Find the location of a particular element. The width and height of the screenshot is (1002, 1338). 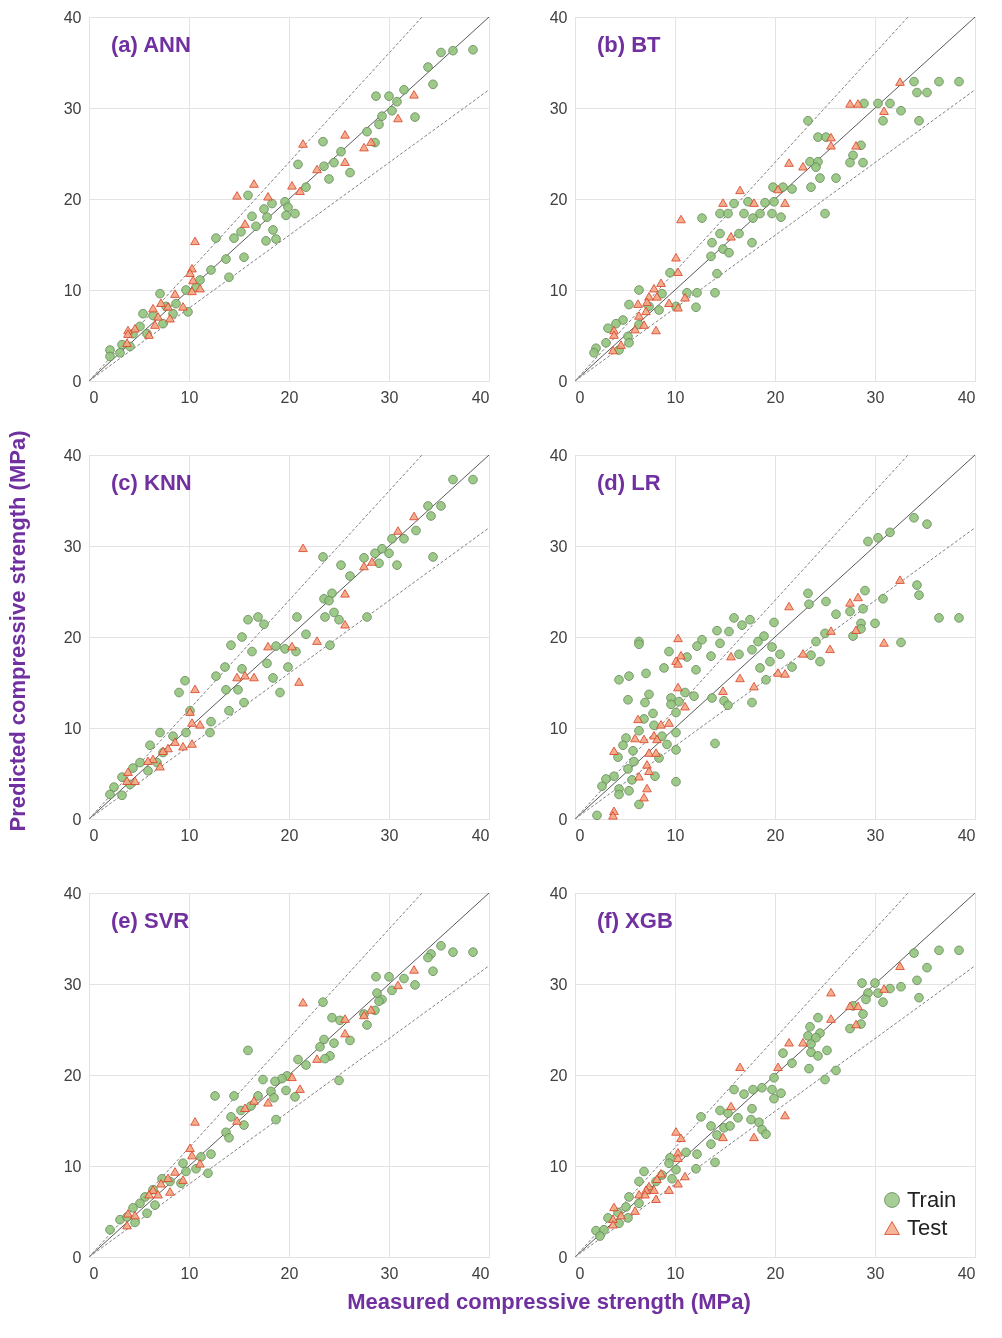

text: (b) BT is located at coordinates (629, 44).